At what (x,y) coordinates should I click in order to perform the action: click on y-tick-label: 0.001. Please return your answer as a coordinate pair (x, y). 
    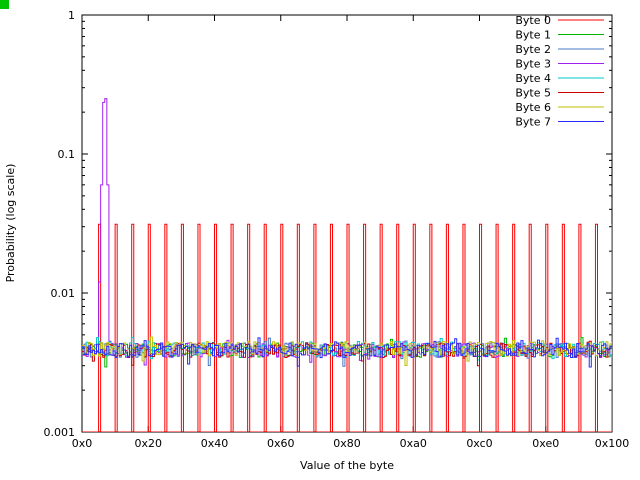
    Looking at the image, I should click on (60, 432).